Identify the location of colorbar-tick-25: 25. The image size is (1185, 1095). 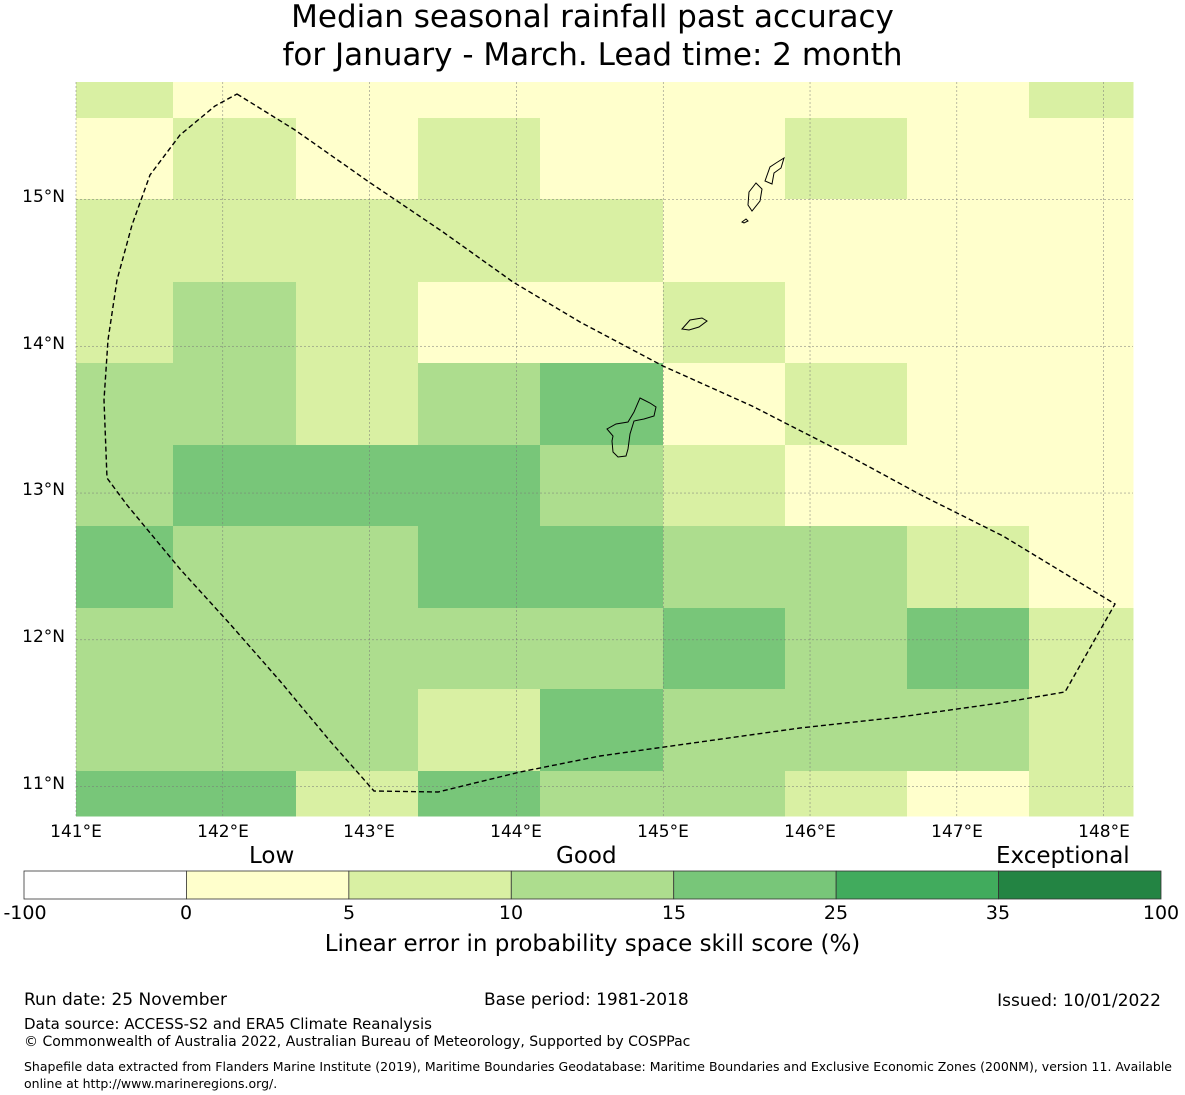
(836, 913).